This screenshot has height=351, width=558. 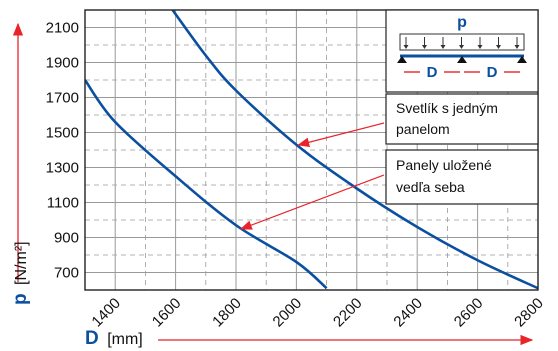 I want to click on x-axis-title: D [mm], so click(x=114, y=338).